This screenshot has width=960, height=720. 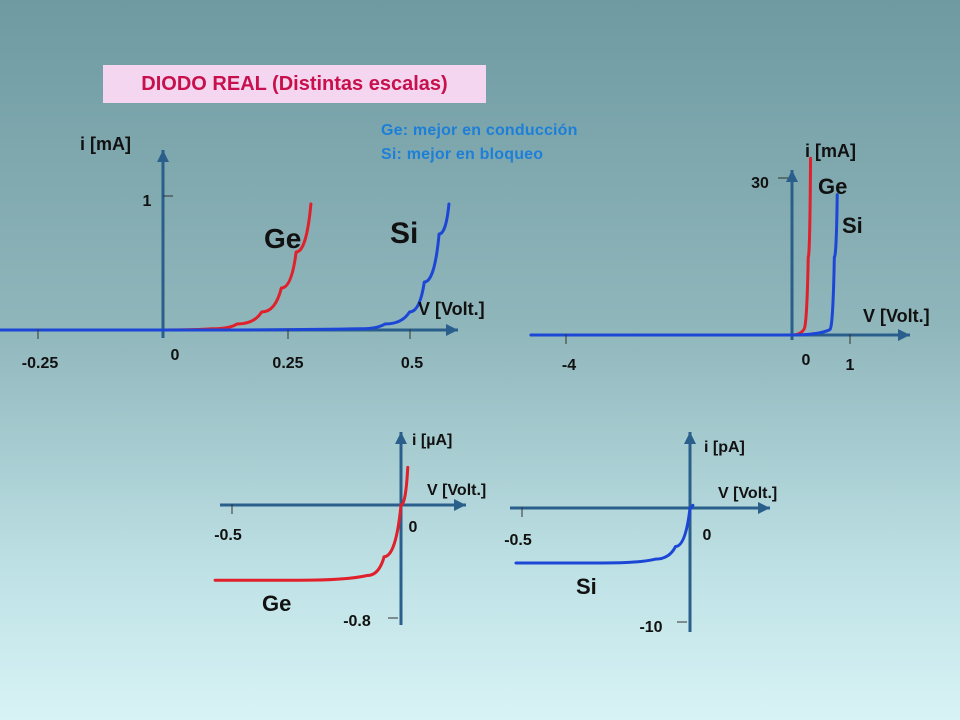 I want to click on chart3-y-axis-label: i [µA], so click(x=432, y=440).